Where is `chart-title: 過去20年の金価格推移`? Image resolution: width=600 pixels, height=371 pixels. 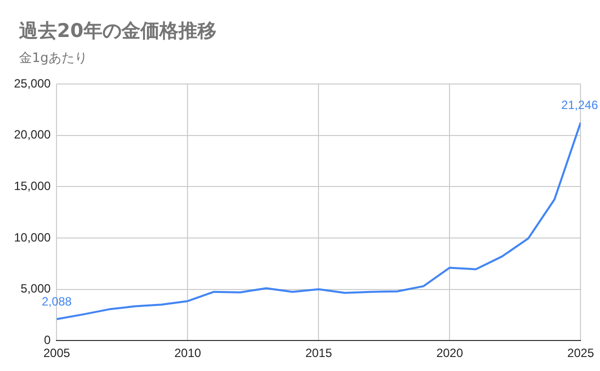
chart-title: 過去20年の金価格推移 is located at coordinates (117, 31).